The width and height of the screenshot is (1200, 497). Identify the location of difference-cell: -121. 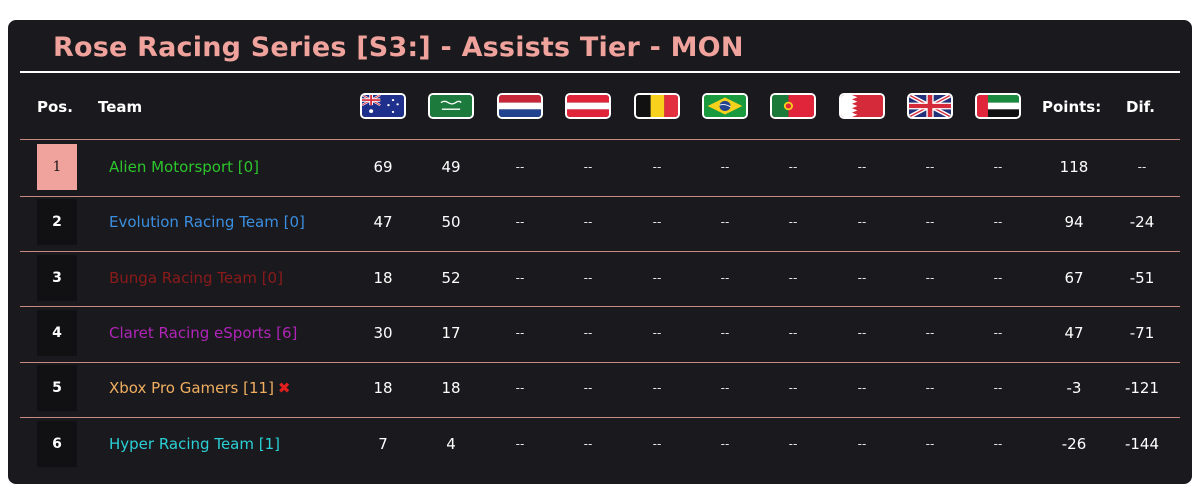
(1142, 388).